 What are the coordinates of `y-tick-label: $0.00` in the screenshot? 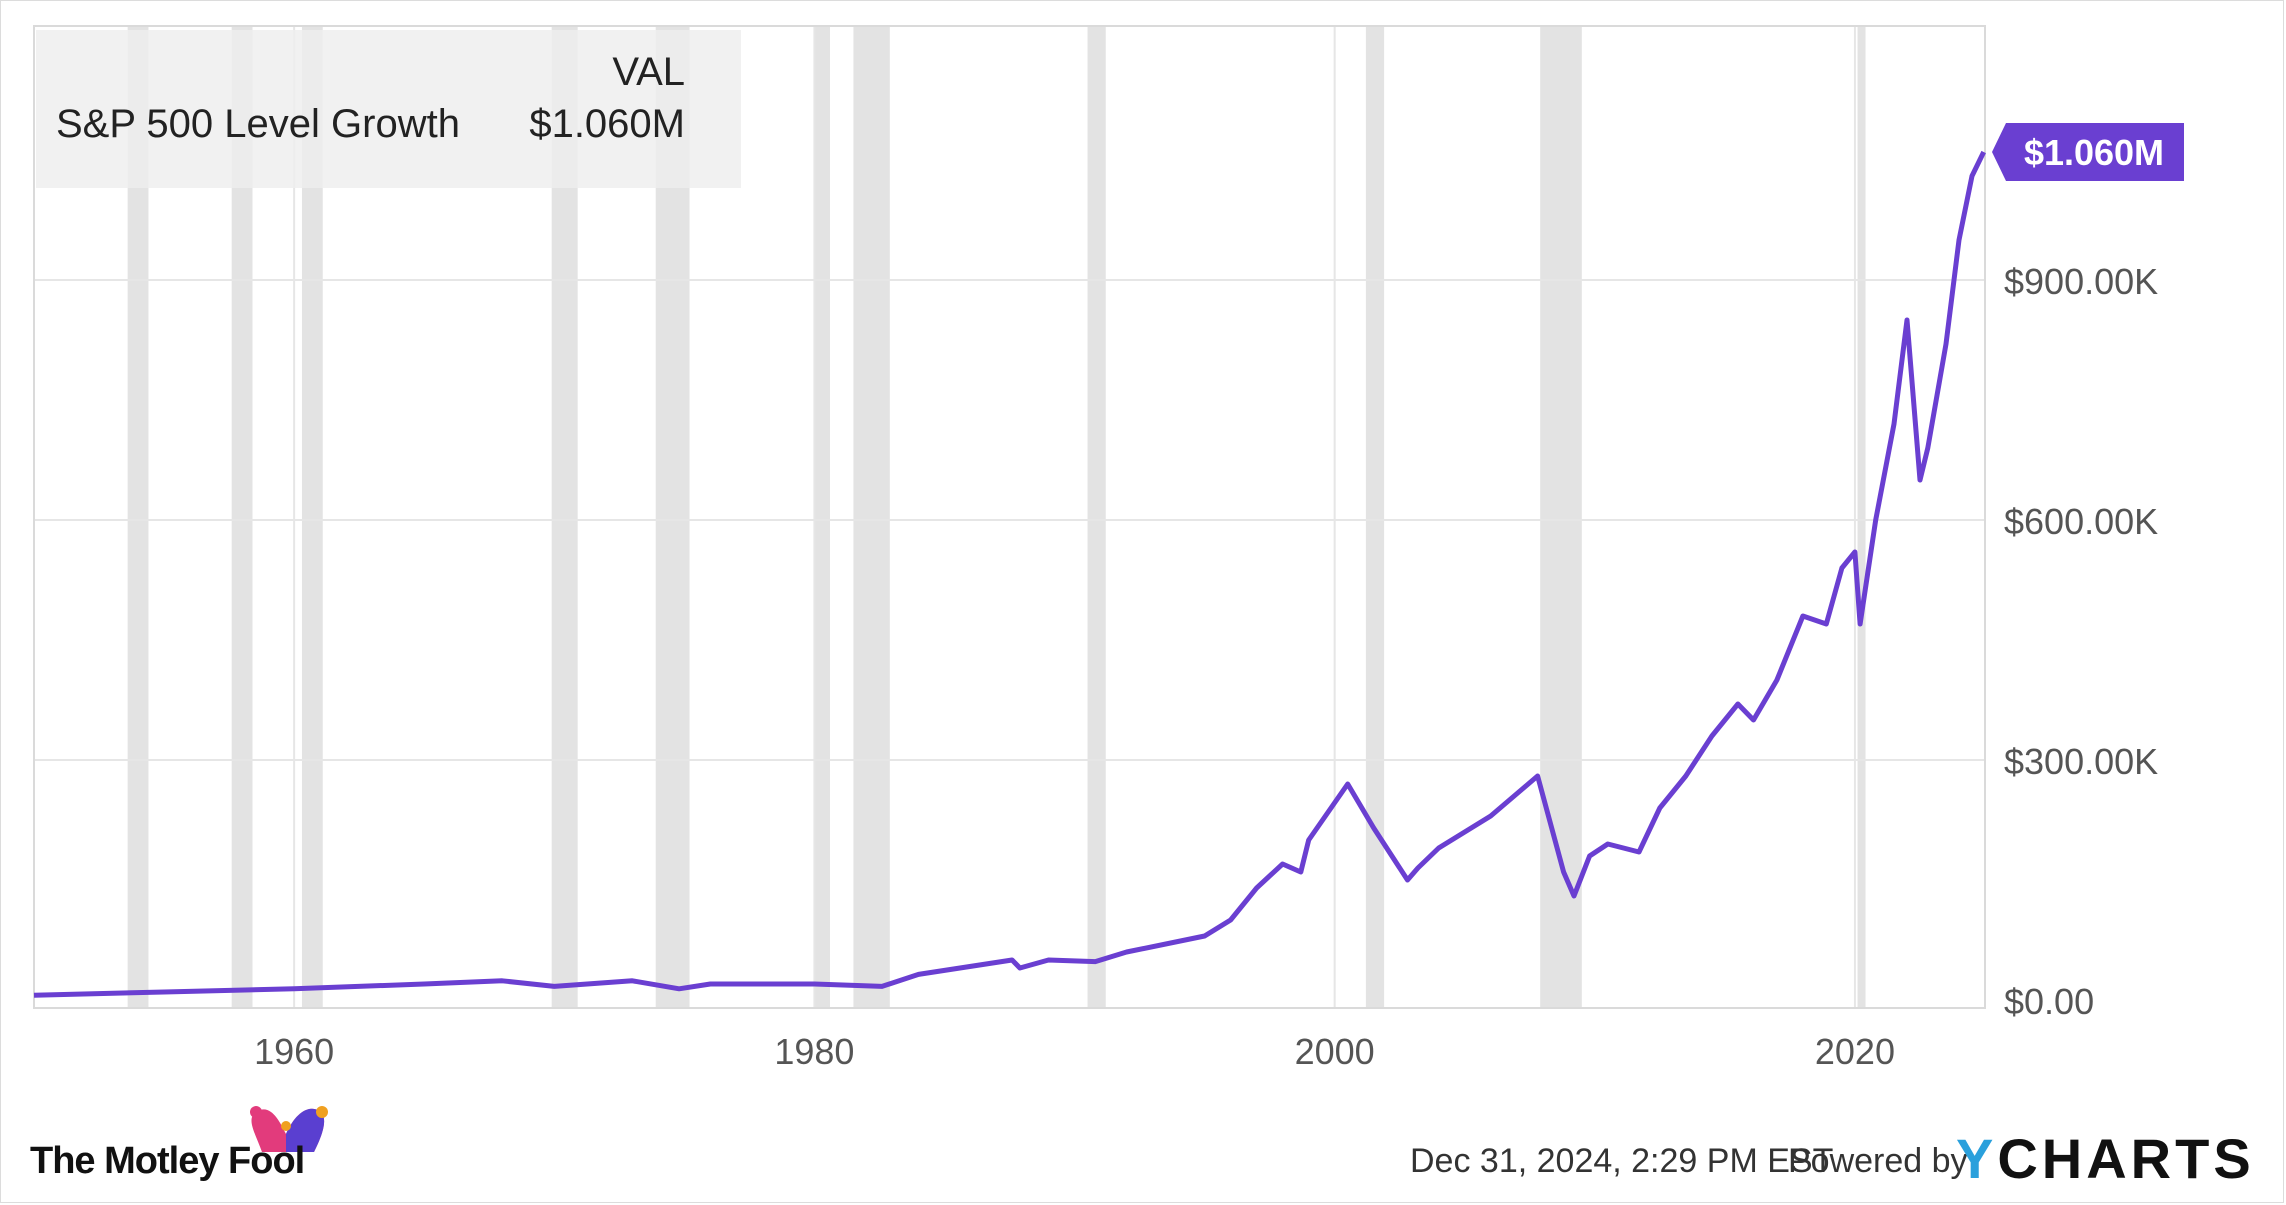 It's located at (2049, 1001).